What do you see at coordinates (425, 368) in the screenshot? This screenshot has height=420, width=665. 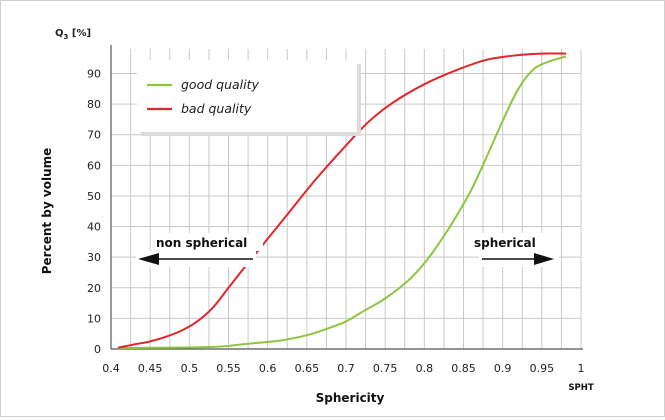 I see `x-tick-label: 0.8` at bounding box center [425, 368].